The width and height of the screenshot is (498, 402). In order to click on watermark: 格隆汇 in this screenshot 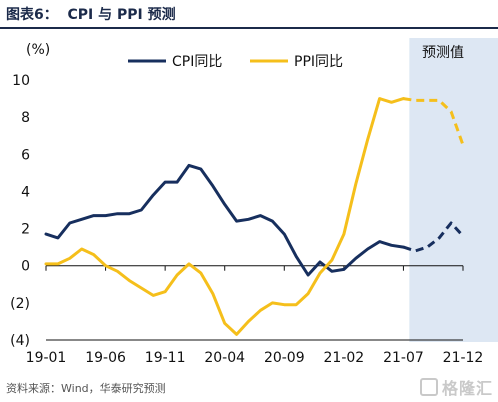, I will do `click(456, 387)`.